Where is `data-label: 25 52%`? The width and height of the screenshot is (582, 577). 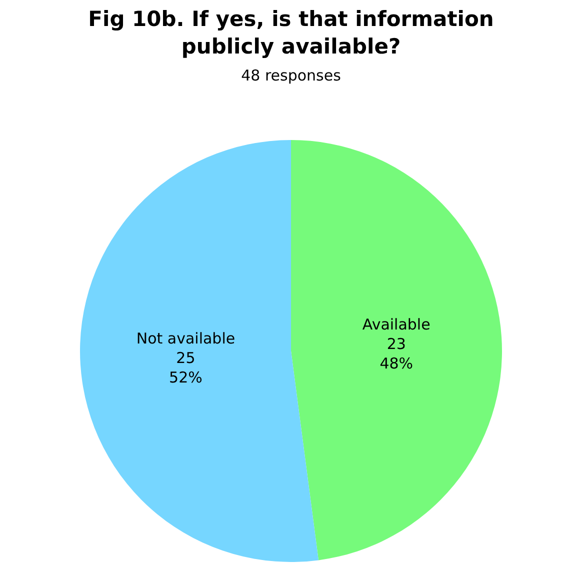 data-label: 25 52% is located at coordinates (185, 367).